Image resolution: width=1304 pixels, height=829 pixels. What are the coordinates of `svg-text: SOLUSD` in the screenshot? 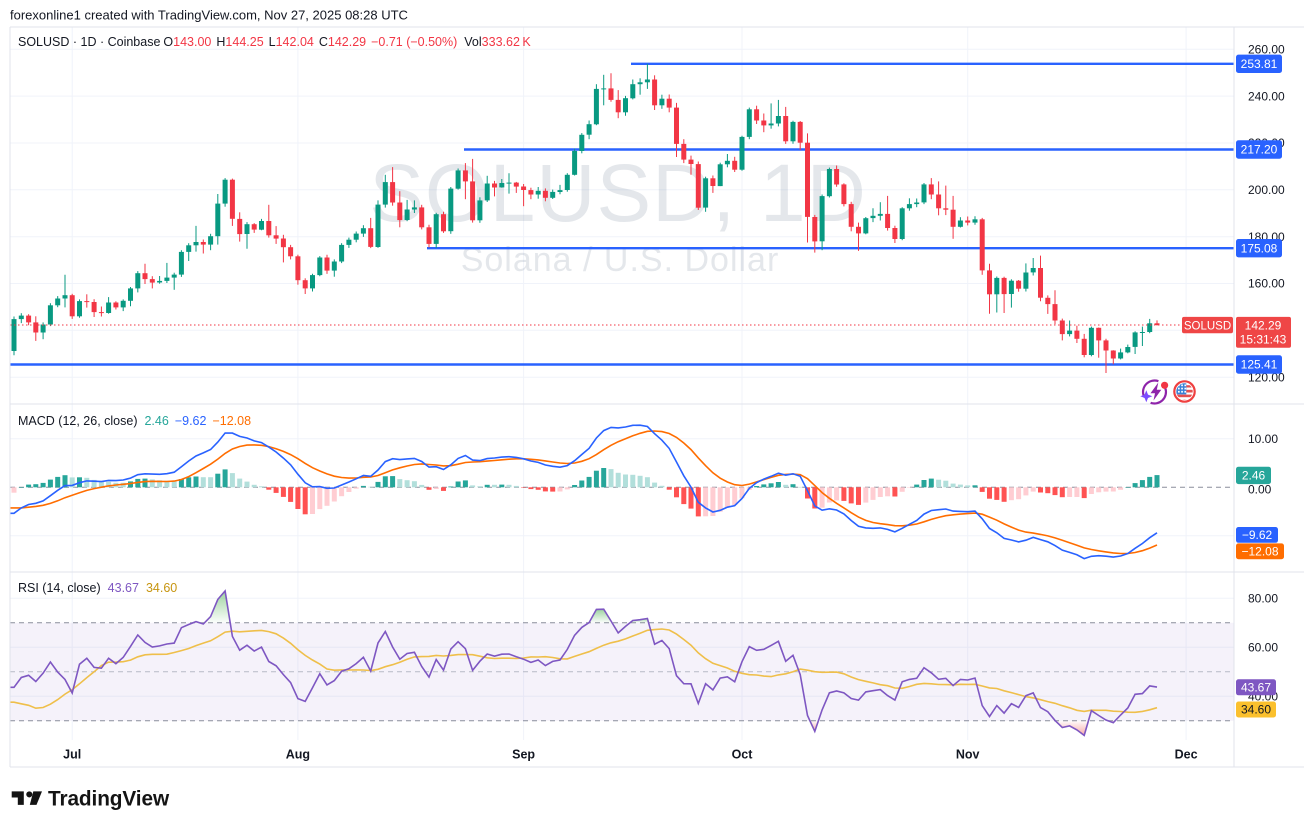 It's located at (1207, 326).